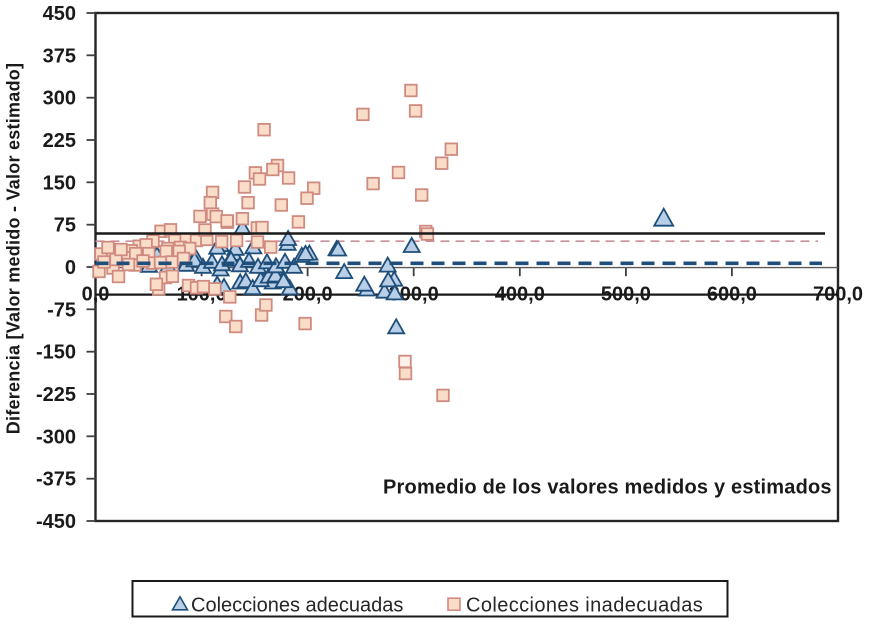 The height and width of the screenshot is (630, 873). What do you see at coordinates (56, 395) in the screenshot?
I see `svg-text: -225` at bounding box center [56, 395].